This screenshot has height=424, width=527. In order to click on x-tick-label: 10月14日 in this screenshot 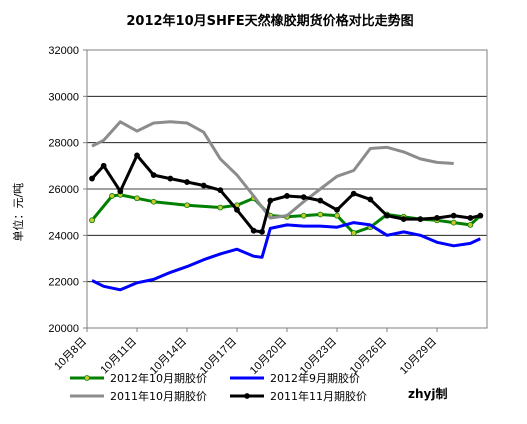, I will do `click(168, 356)`.